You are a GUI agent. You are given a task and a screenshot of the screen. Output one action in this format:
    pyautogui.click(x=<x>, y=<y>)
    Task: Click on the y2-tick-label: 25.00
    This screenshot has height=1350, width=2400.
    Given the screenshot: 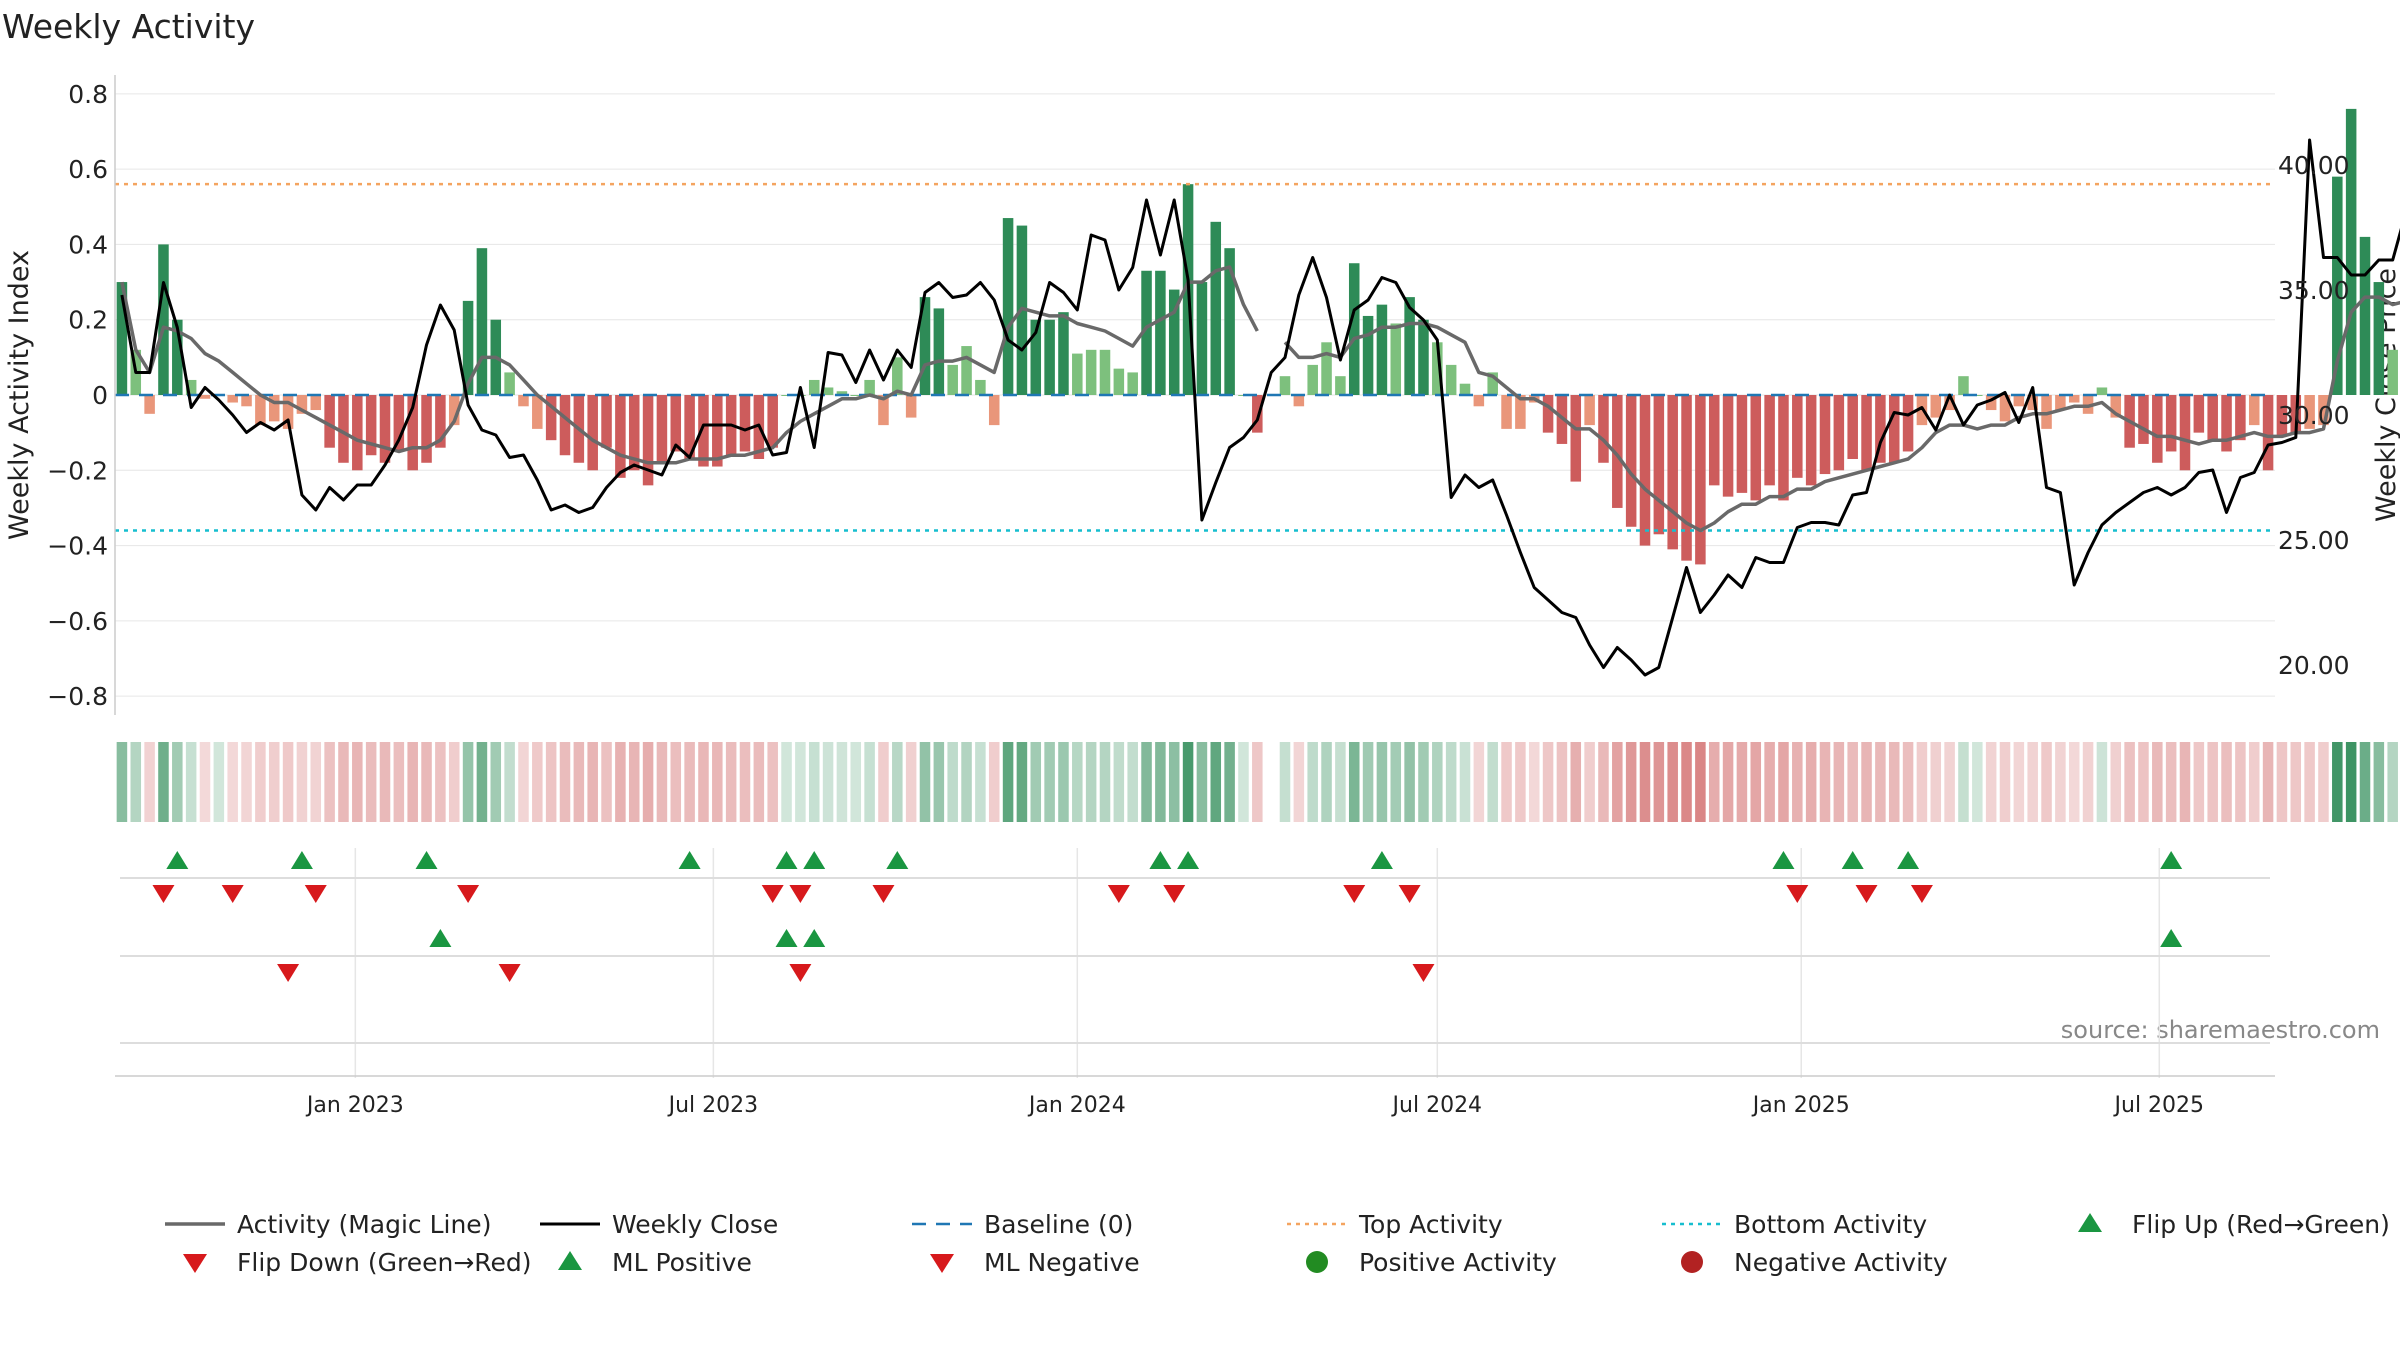 What is the action you would take?
    pyautogui.click(x=2314, y=540)
    